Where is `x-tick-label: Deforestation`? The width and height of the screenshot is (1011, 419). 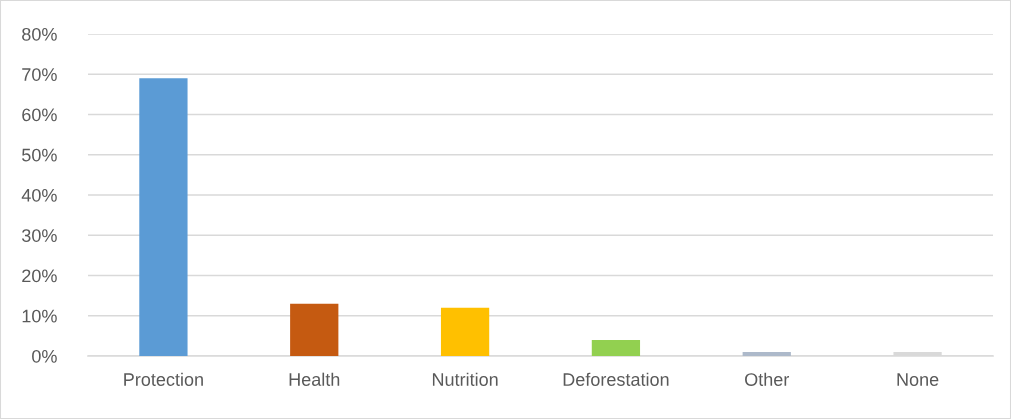 x-tick-label: Deforestation is located at coordinates (616, 379).